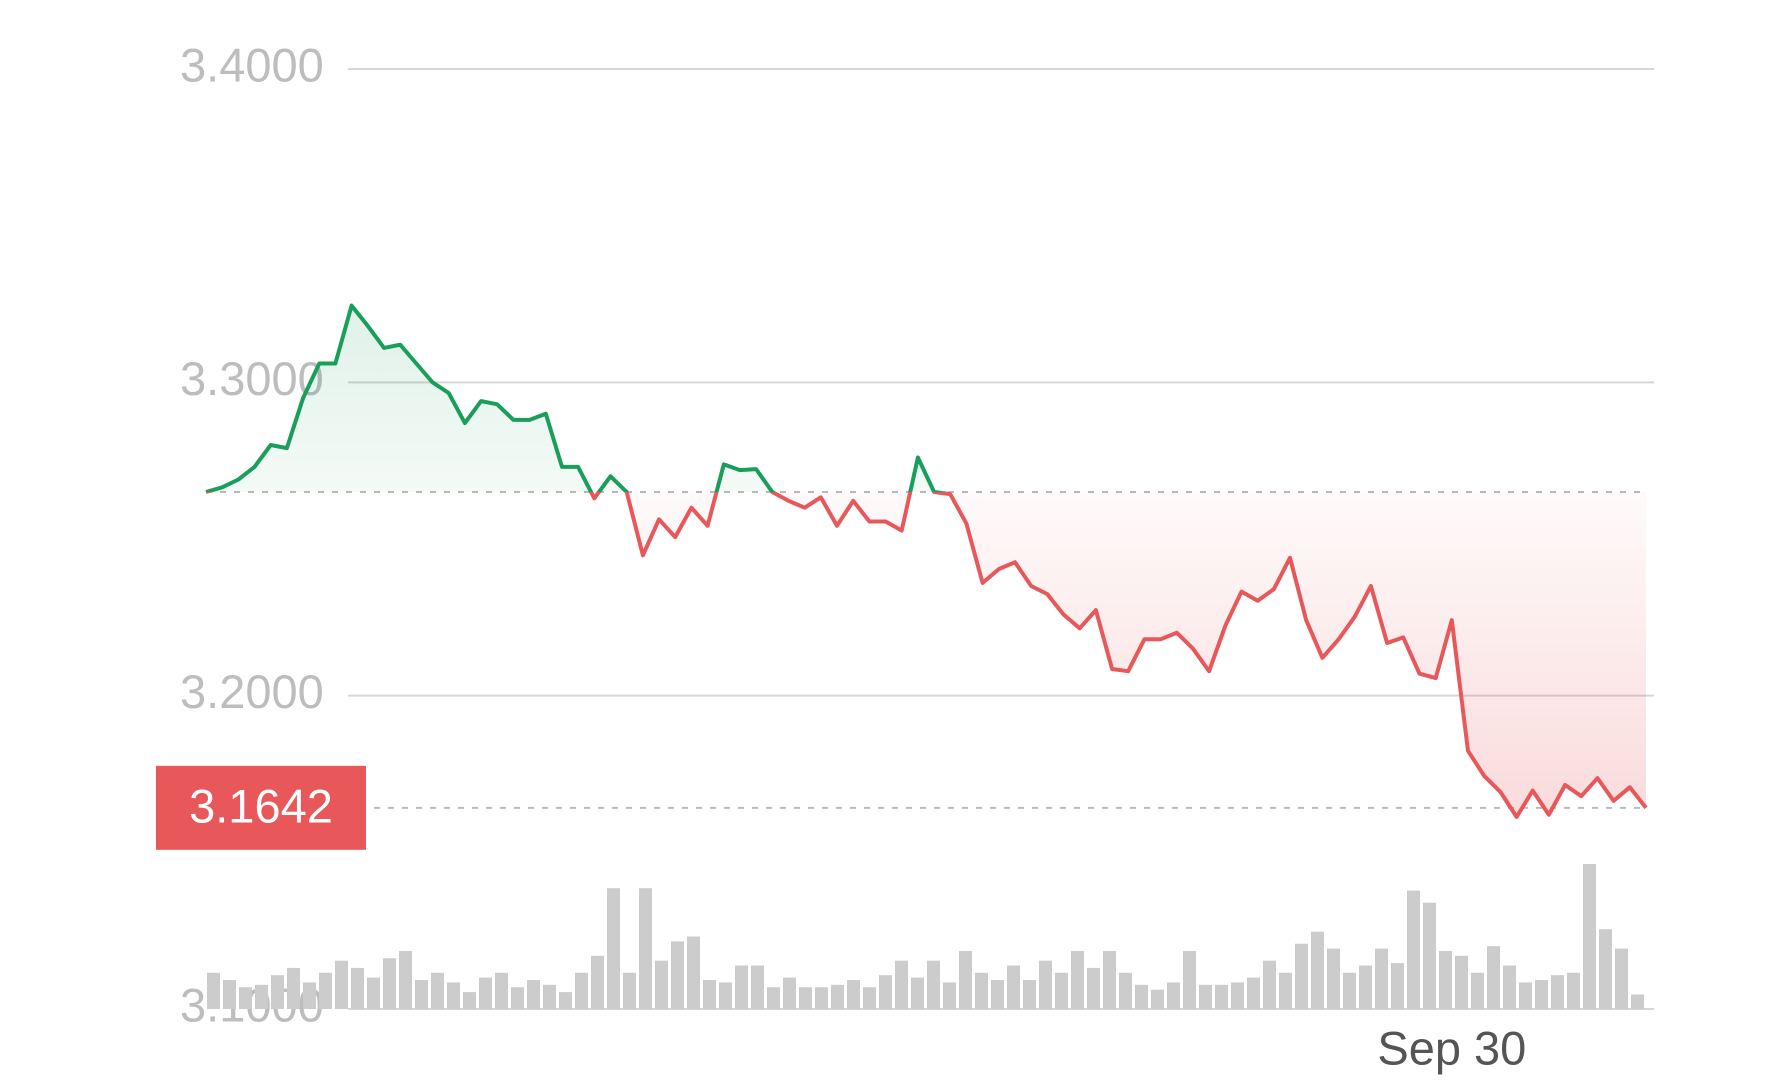 This screenshot has height=1085, width=1783. Describe the element at coordinates (252, 64) in the screenshot. I see `y-tick-label: 3.4000` at that location.